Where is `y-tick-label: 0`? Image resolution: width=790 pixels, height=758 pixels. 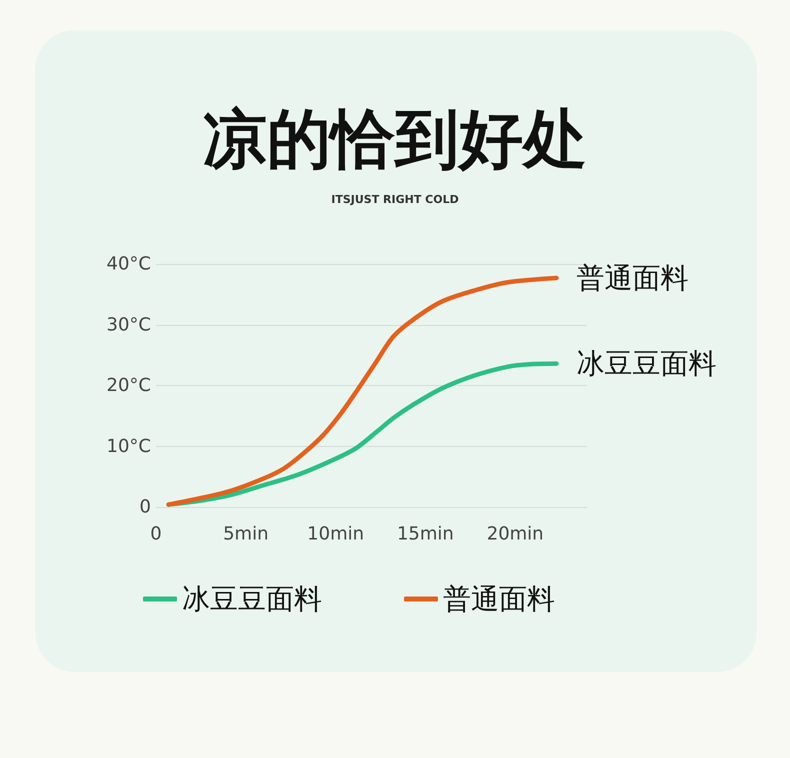 y-tick-label: 0 is located at coordinates (145, 507).